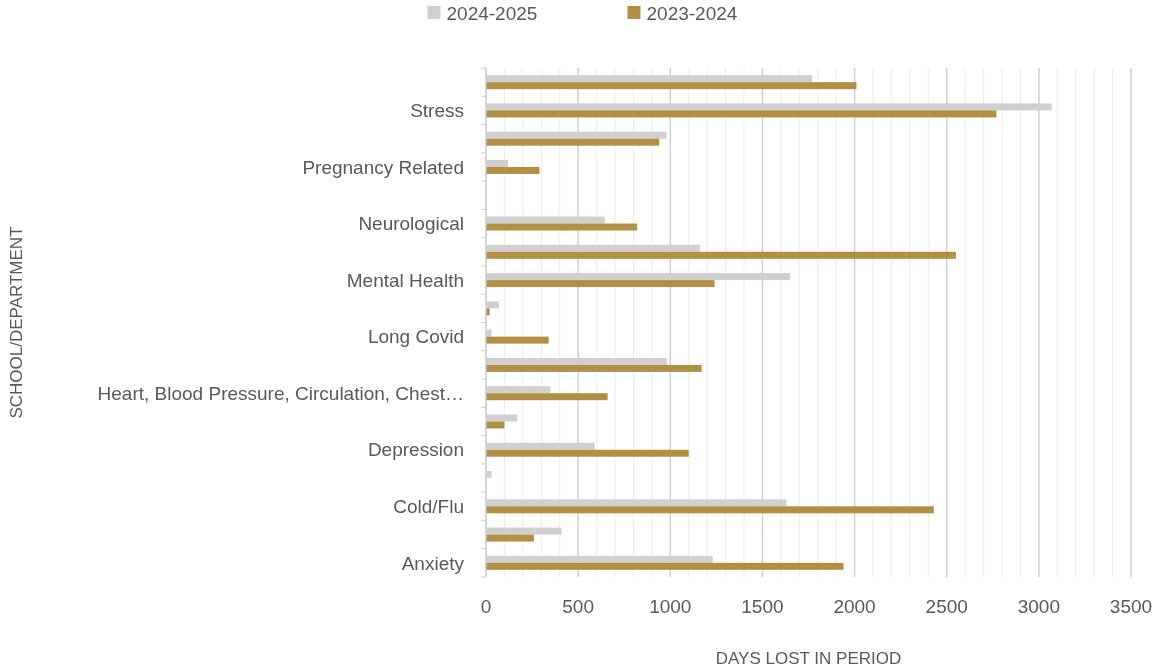 Image resolution: width=1155 pixels, height=670 pixels. I want to click on x-tick-label: 2000, so click(854, 606).